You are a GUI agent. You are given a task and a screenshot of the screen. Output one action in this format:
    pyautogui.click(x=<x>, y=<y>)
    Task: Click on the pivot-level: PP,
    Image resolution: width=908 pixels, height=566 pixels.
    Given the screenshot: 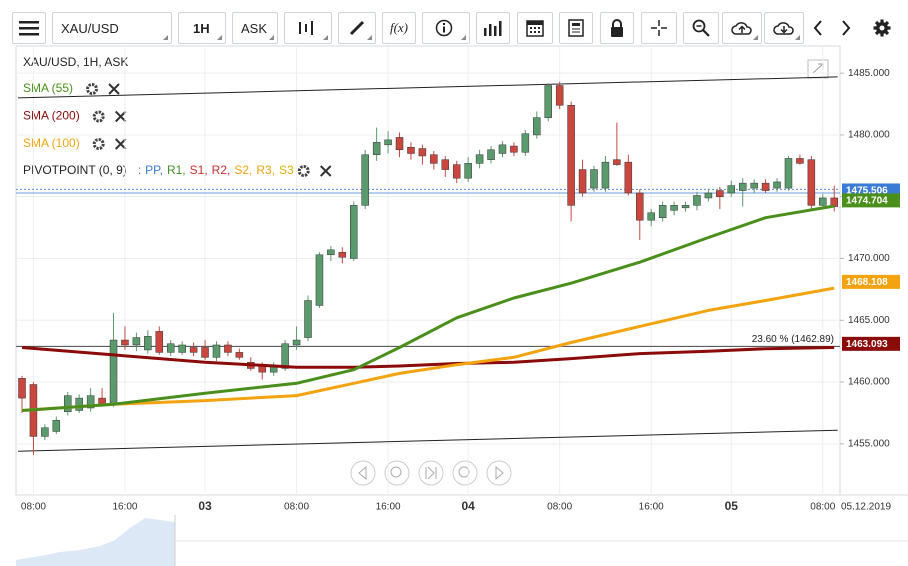 What is the action you would take?
    pyautogui.click(x=154, y=170)
    